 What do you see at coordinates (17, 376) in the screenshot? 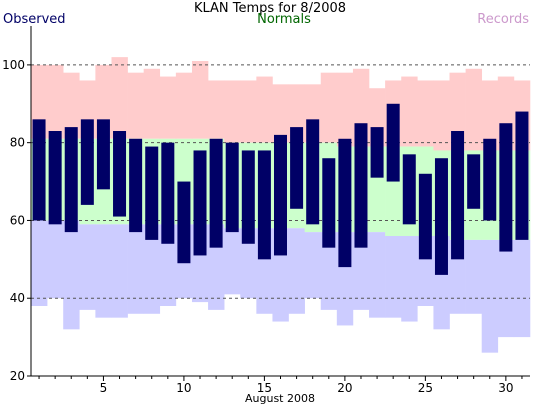
I see `y-tick-label-20: 20` at bounding box center [17, 376].